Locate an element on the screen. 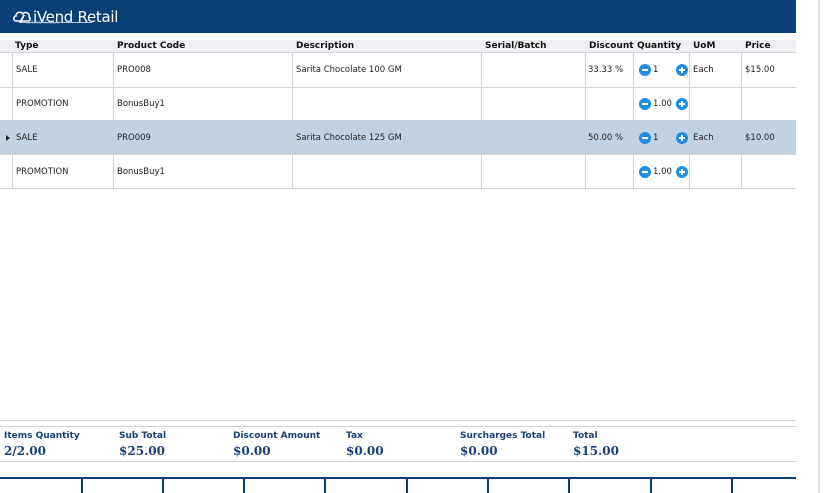  logo-underline is located at coordinates (56, 22).